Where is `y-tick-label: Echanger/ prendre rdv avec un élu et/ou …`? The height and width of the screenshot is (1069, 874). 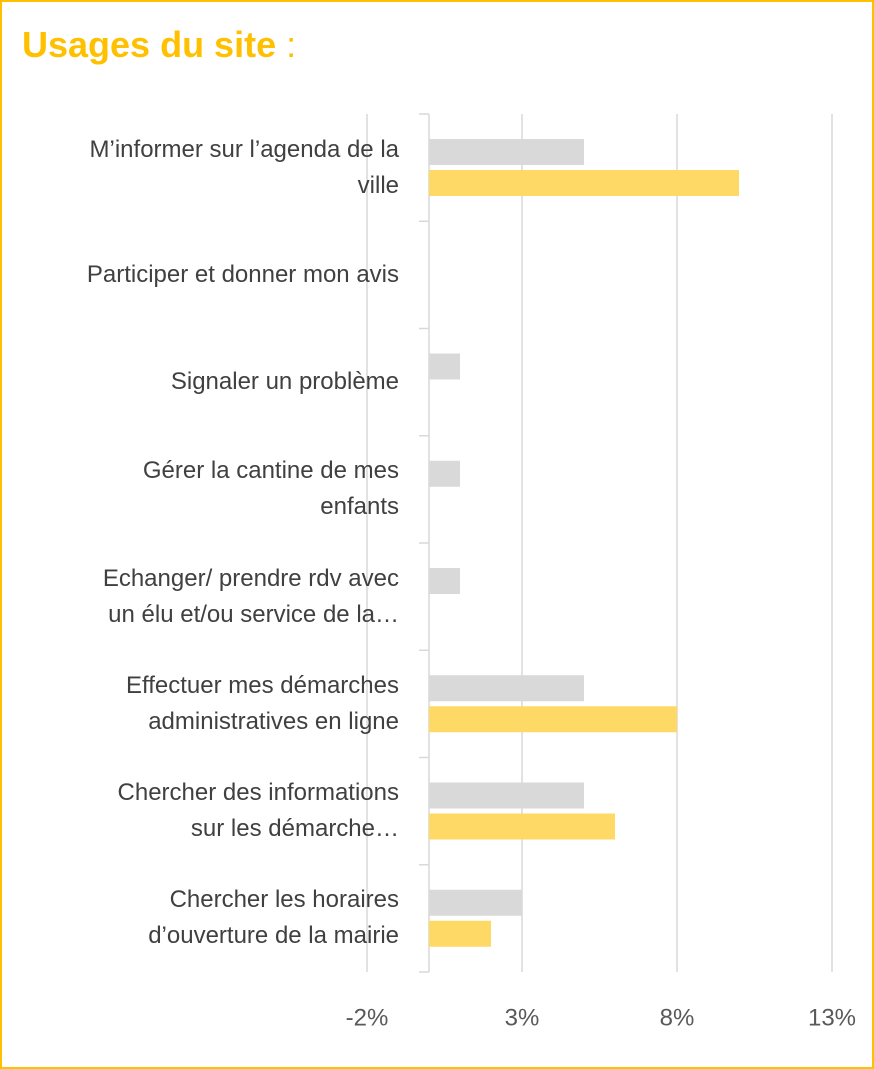
y-tick-label: Echanger/ prendre rdv avec un élu et/ou … is located at coordinates (250, 596).